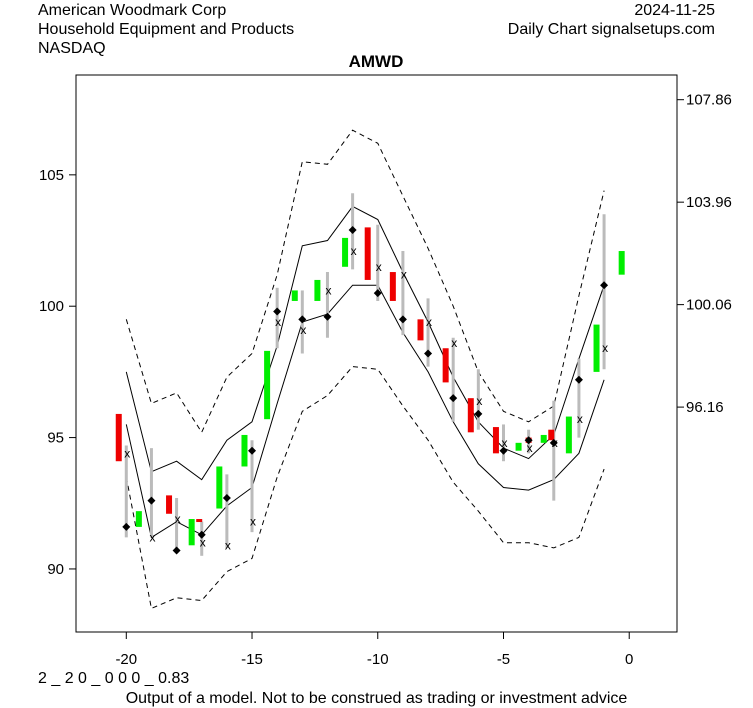  What do you see at coordinates (51, 306) in the screenshot?
I see `y-left-tick-label: 100` at bounding box center [51, 306].